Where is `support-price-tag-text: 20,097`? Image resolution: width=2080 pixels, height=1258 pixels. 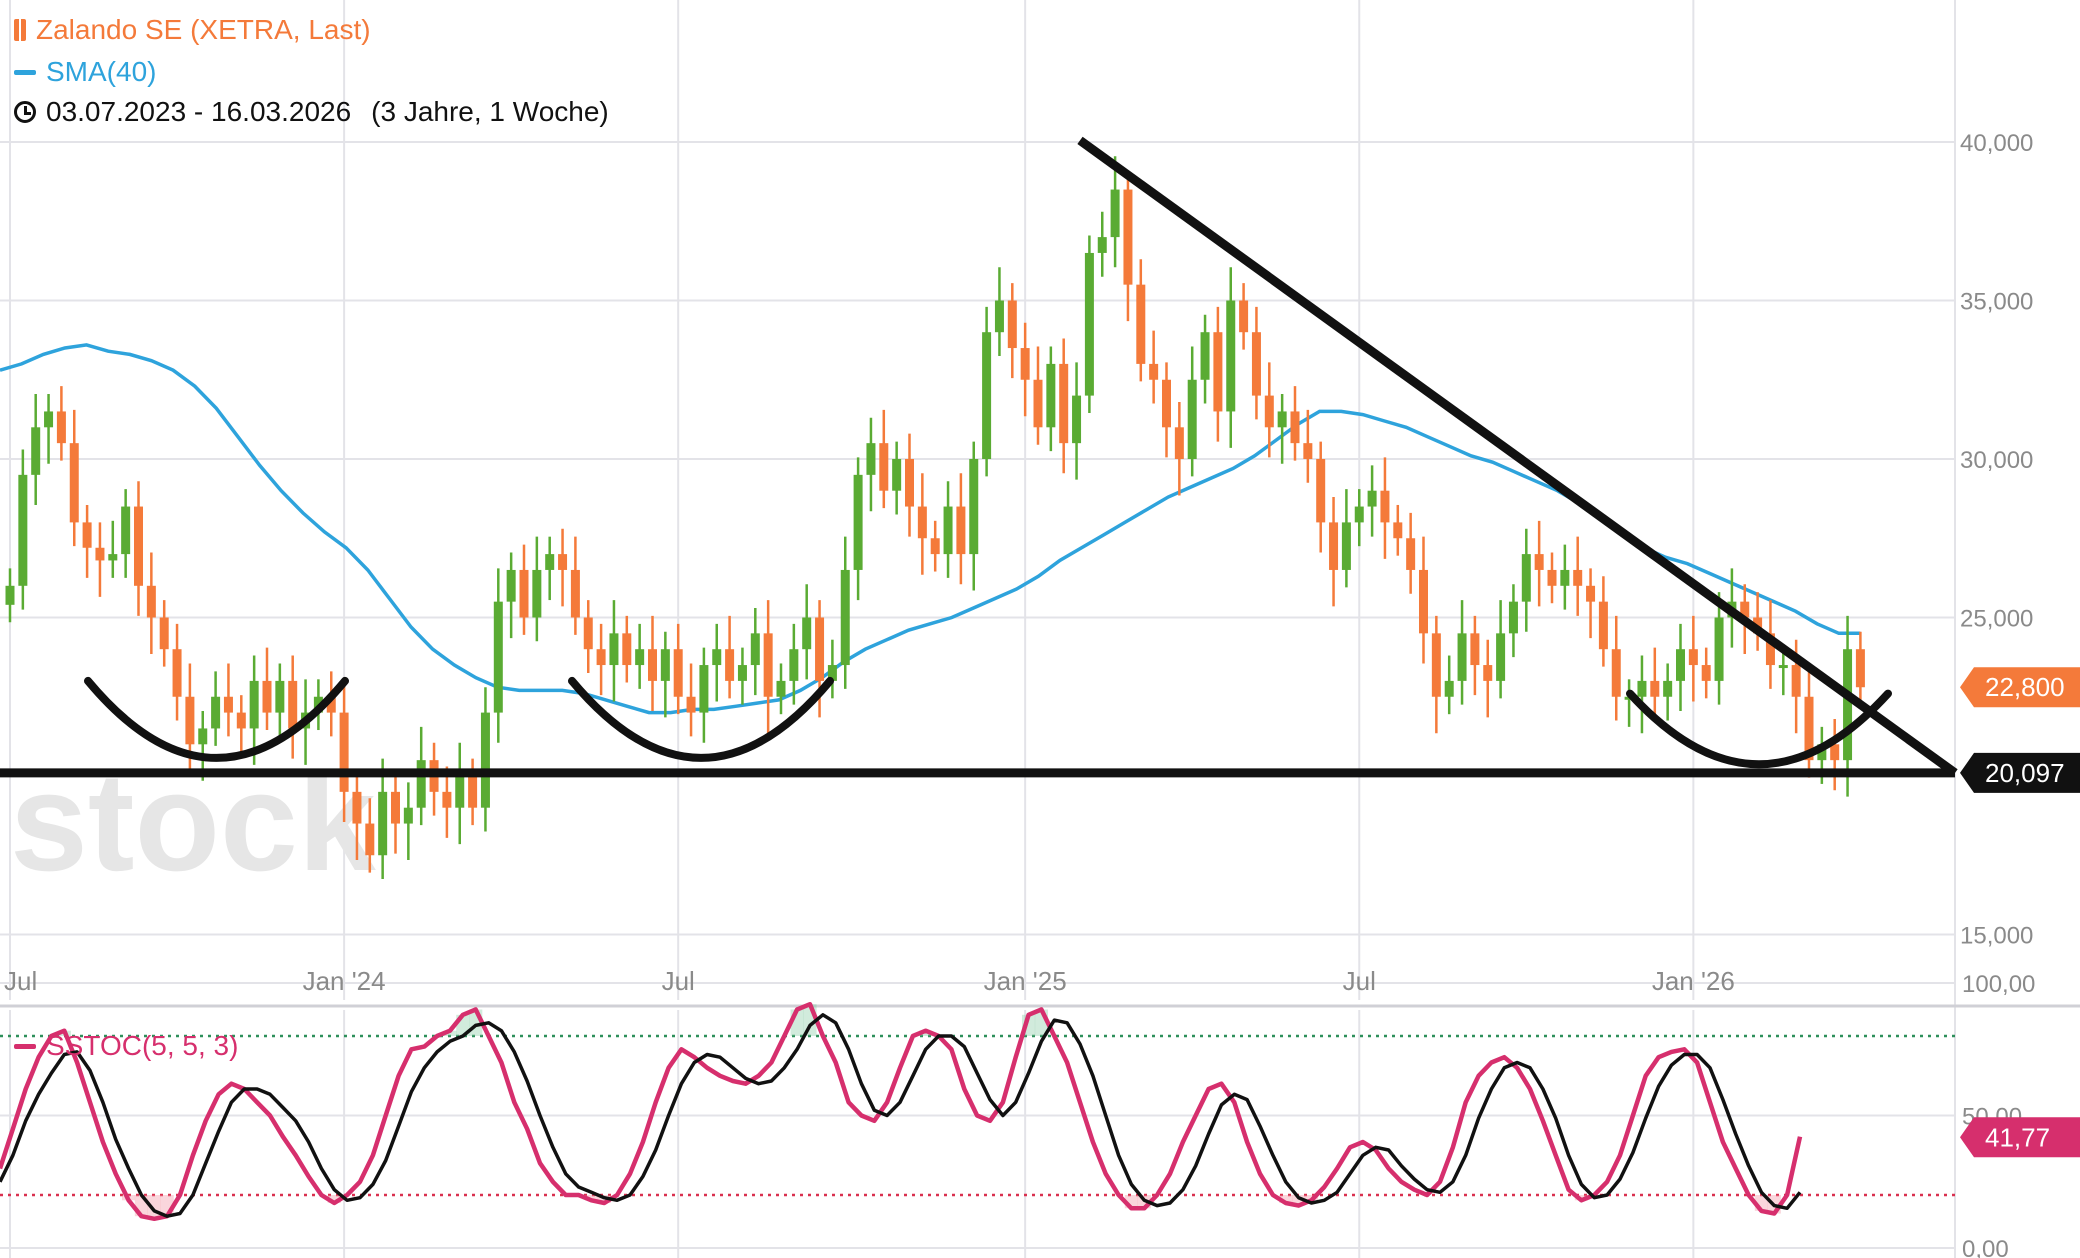
support-price-tag-text: 20,097 is located at coordinates (2025, 773).